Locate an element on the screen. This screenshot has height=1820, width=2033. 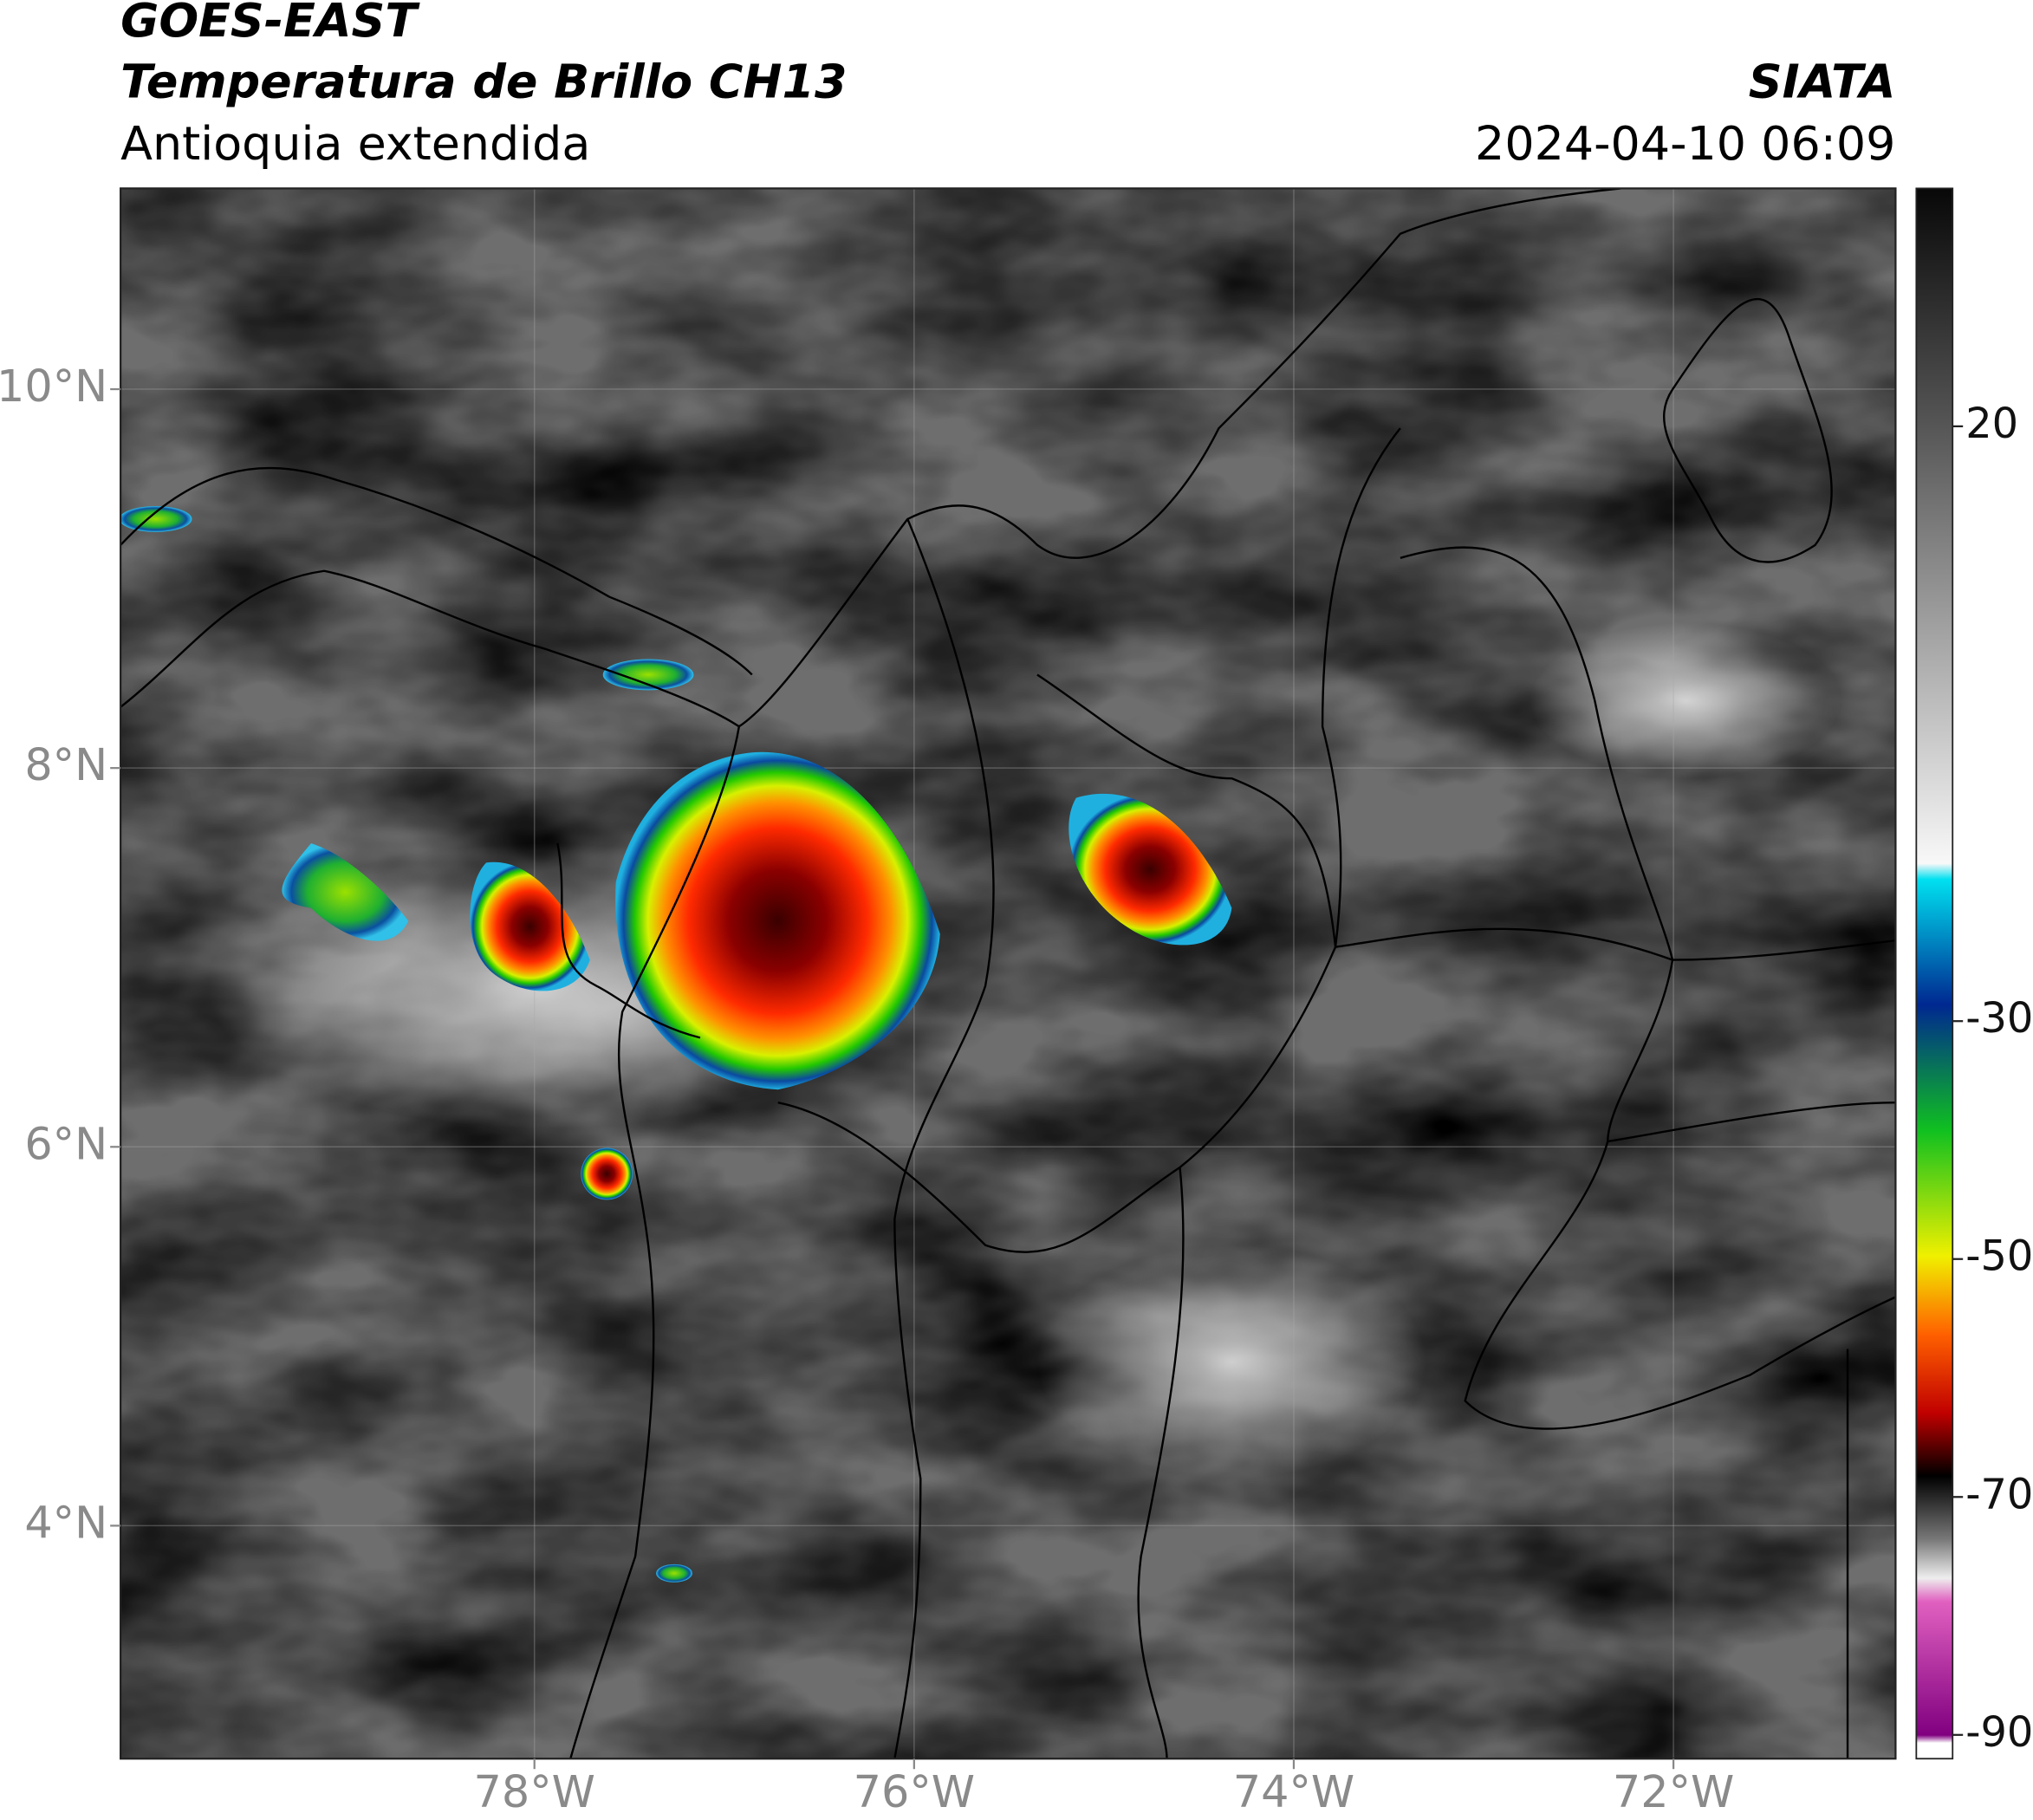
colorbar-tick-label: -30 is located at coordinates (1999, 1019).